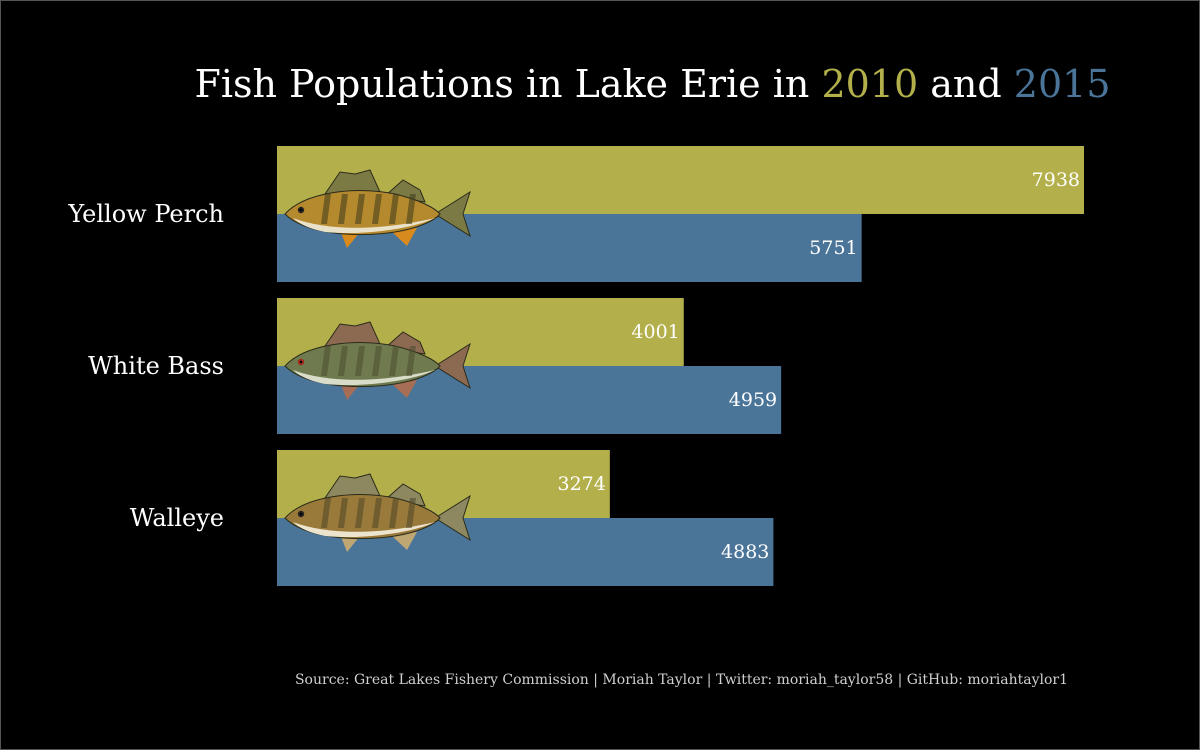  Describe the element at coordinates (745, 552) in the screenshot. I see `data-label: 4883` at that location.